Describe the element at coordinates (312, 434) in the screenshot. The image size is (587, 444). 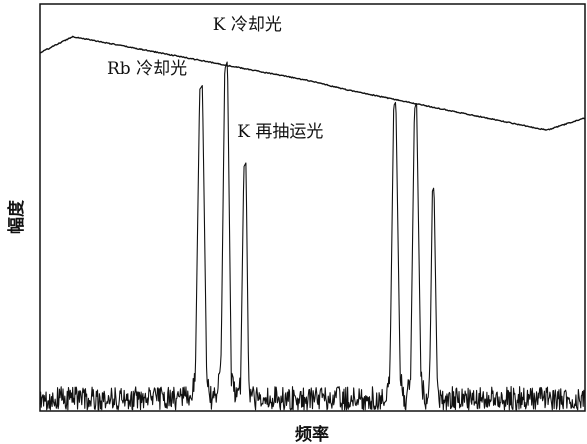
I see `x-axis-label: 频率` at that location.